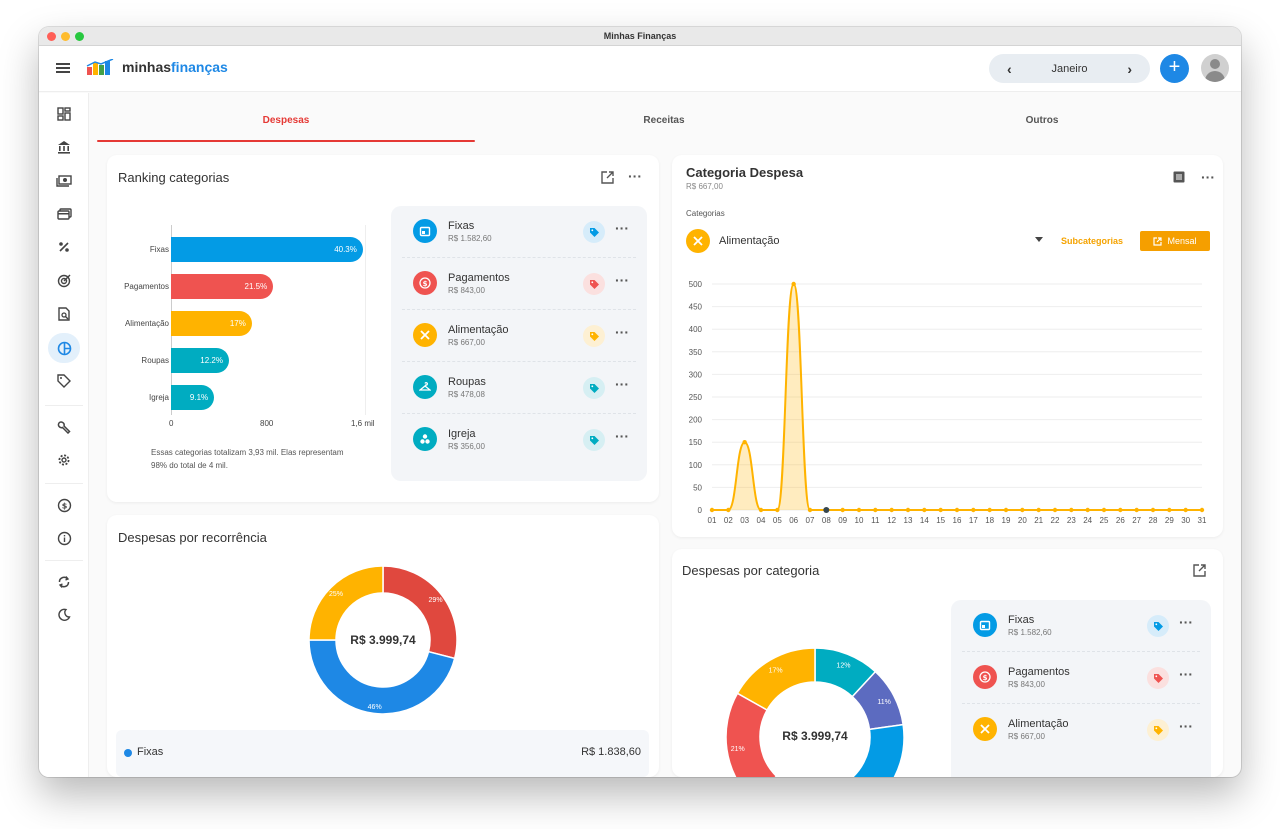 This screenshot has height=829, width=1280. Describe the element at coordinates (64, 181) in the screenshot. I see `money-icon` at that location.